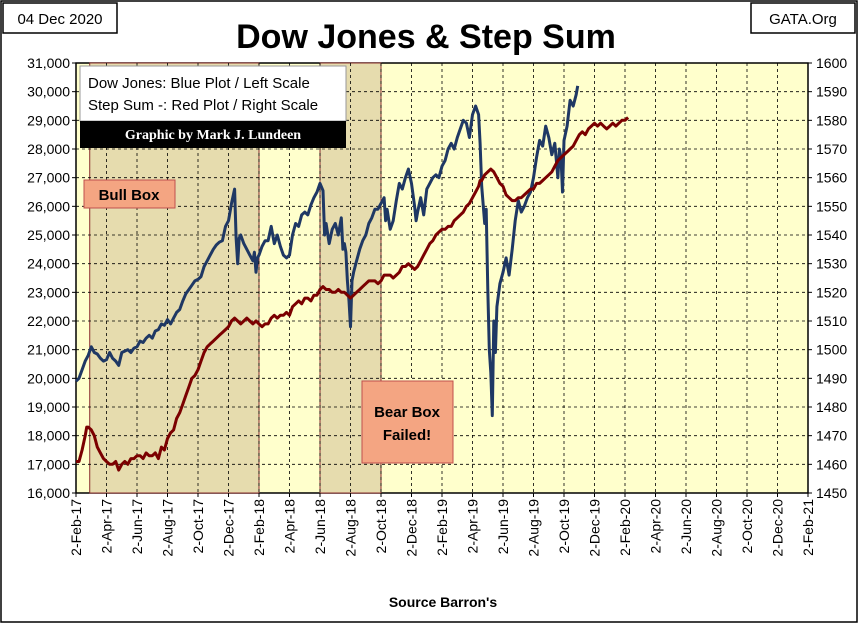 The width and height of the screenshot is (858, 623). Describe the element at coordinates (831, 63) in the screenshot. I see `y-right-tick-label: 1600` at that location.